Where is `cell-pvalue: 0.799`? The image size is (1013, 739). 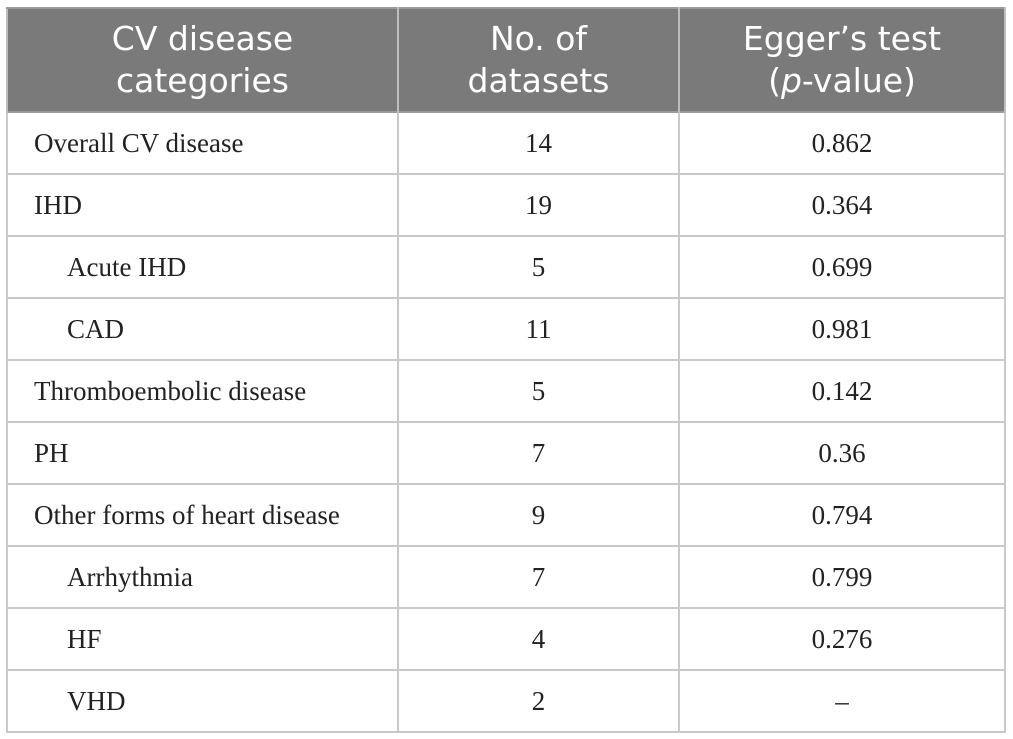
cell-pvalue: 0.799 is located at coordinates (842, 577).